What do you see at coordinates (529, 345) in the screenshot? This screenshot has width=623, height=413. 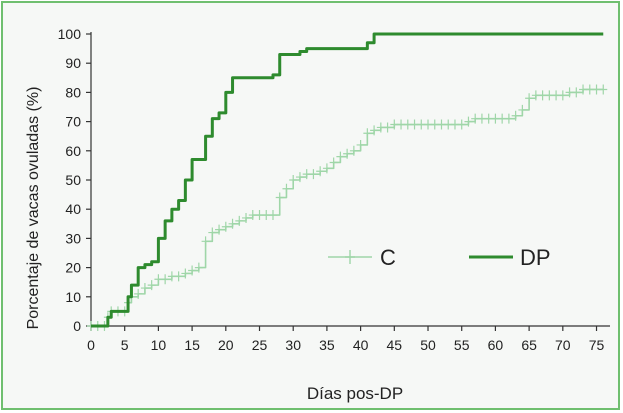 I see `x-tick-label: 65` at bounding box center [529, 345].